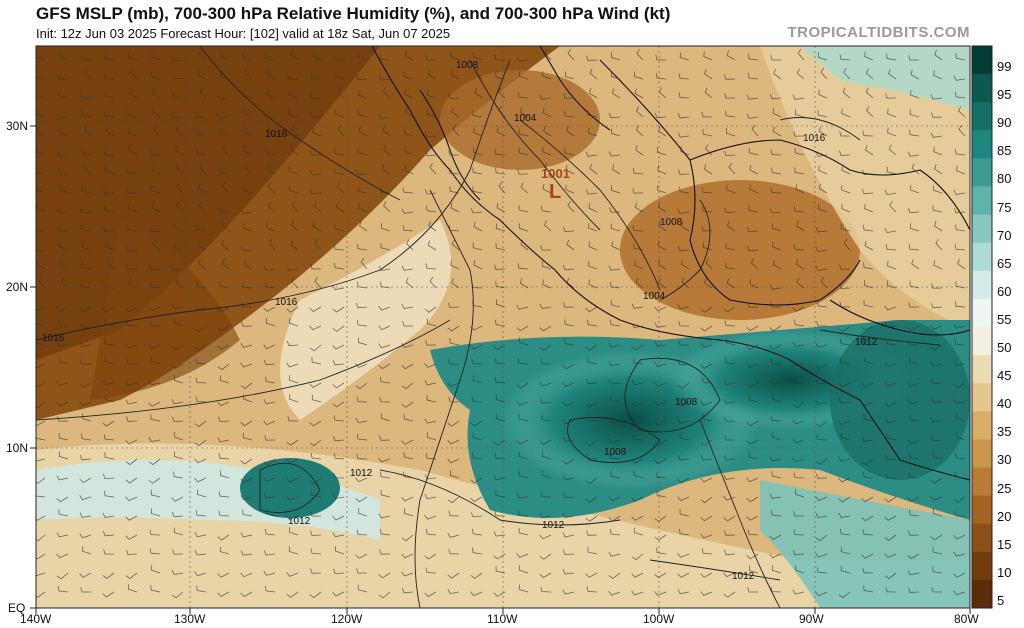 The height and width of the screenshot is (628, 1024). I want to click on colorbar-label: 20, so click(1004, 516).